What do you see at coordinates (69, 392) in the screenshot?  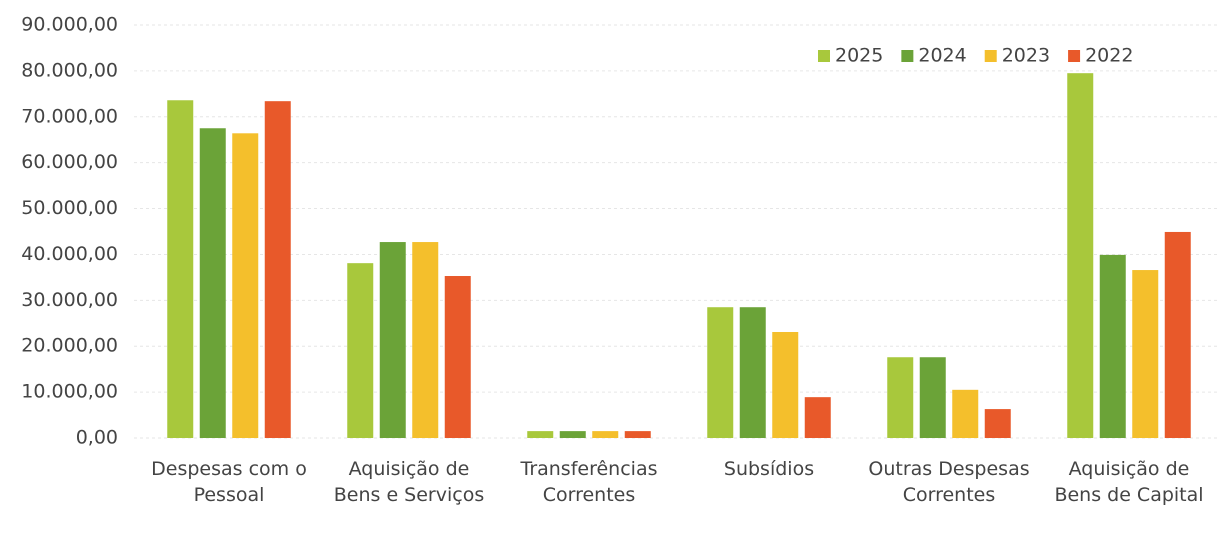 I see `y-tick-label: 10.000,00` at bounding box center [69, 392].